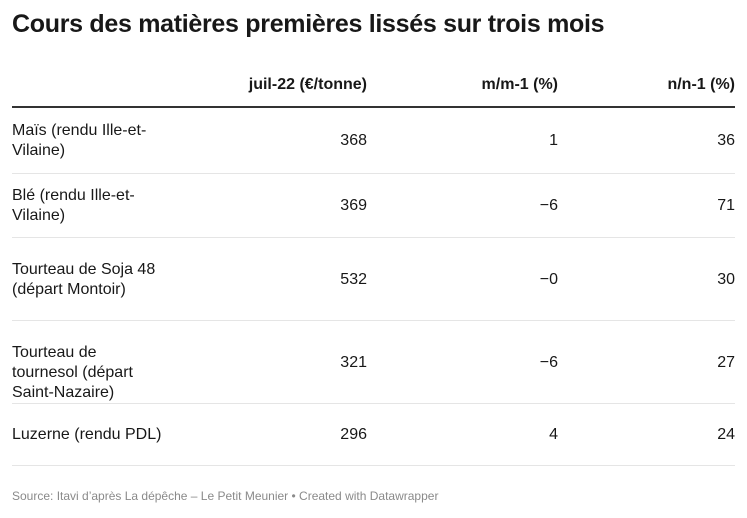 This screenshot has height=518, width=747. What do you see at coordinates (353, 362) in the screenshot?
I see `price-value: 321` at bounding box center [353, 362].